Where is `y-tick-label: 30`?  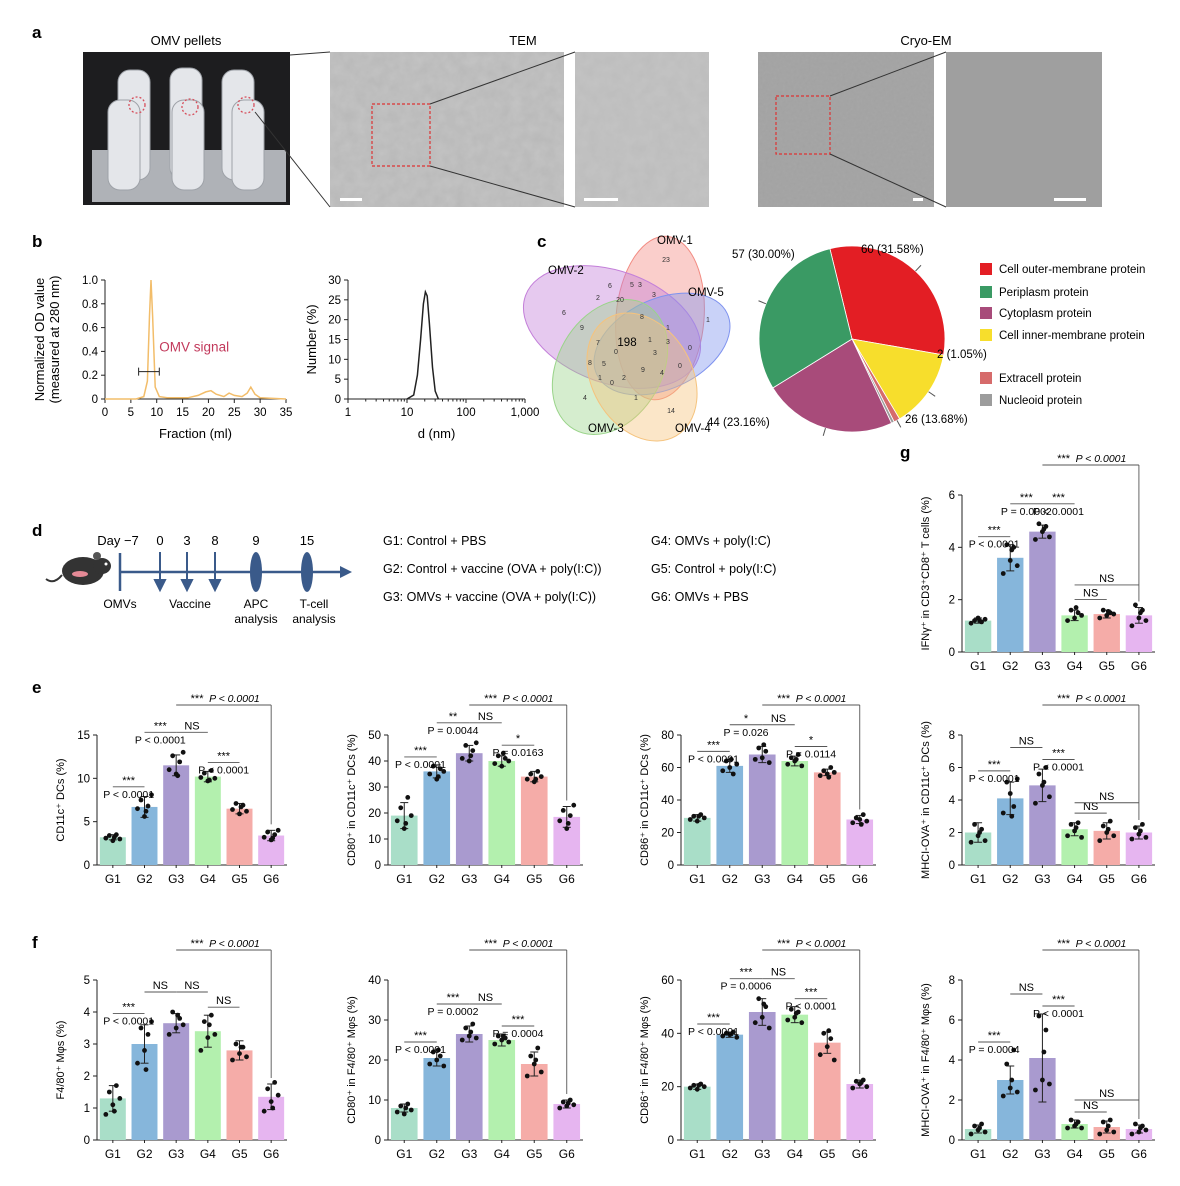 y-tick-label: 30 is located at coordinates (374, 1021).